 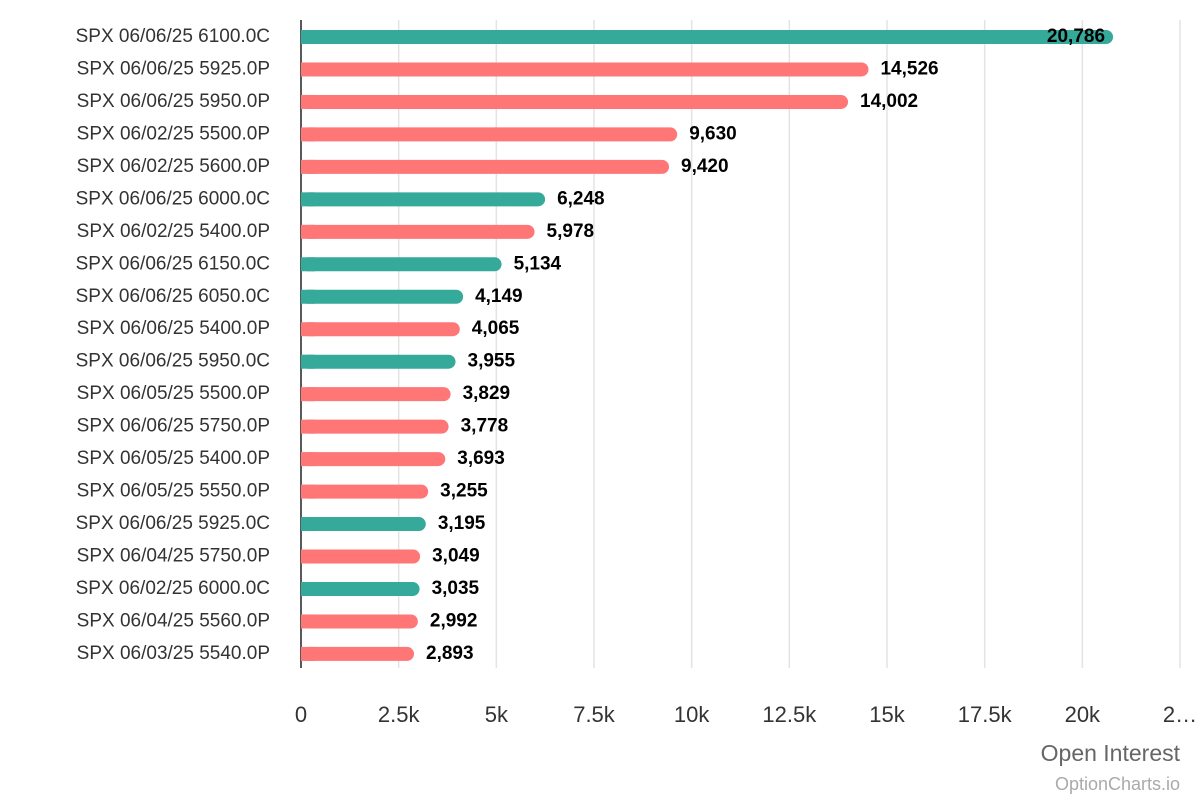 What do you see at coordinates (887, 714) in the screenshot?
I see `x-tick-label: 15k` at bounding box center [887, 714].